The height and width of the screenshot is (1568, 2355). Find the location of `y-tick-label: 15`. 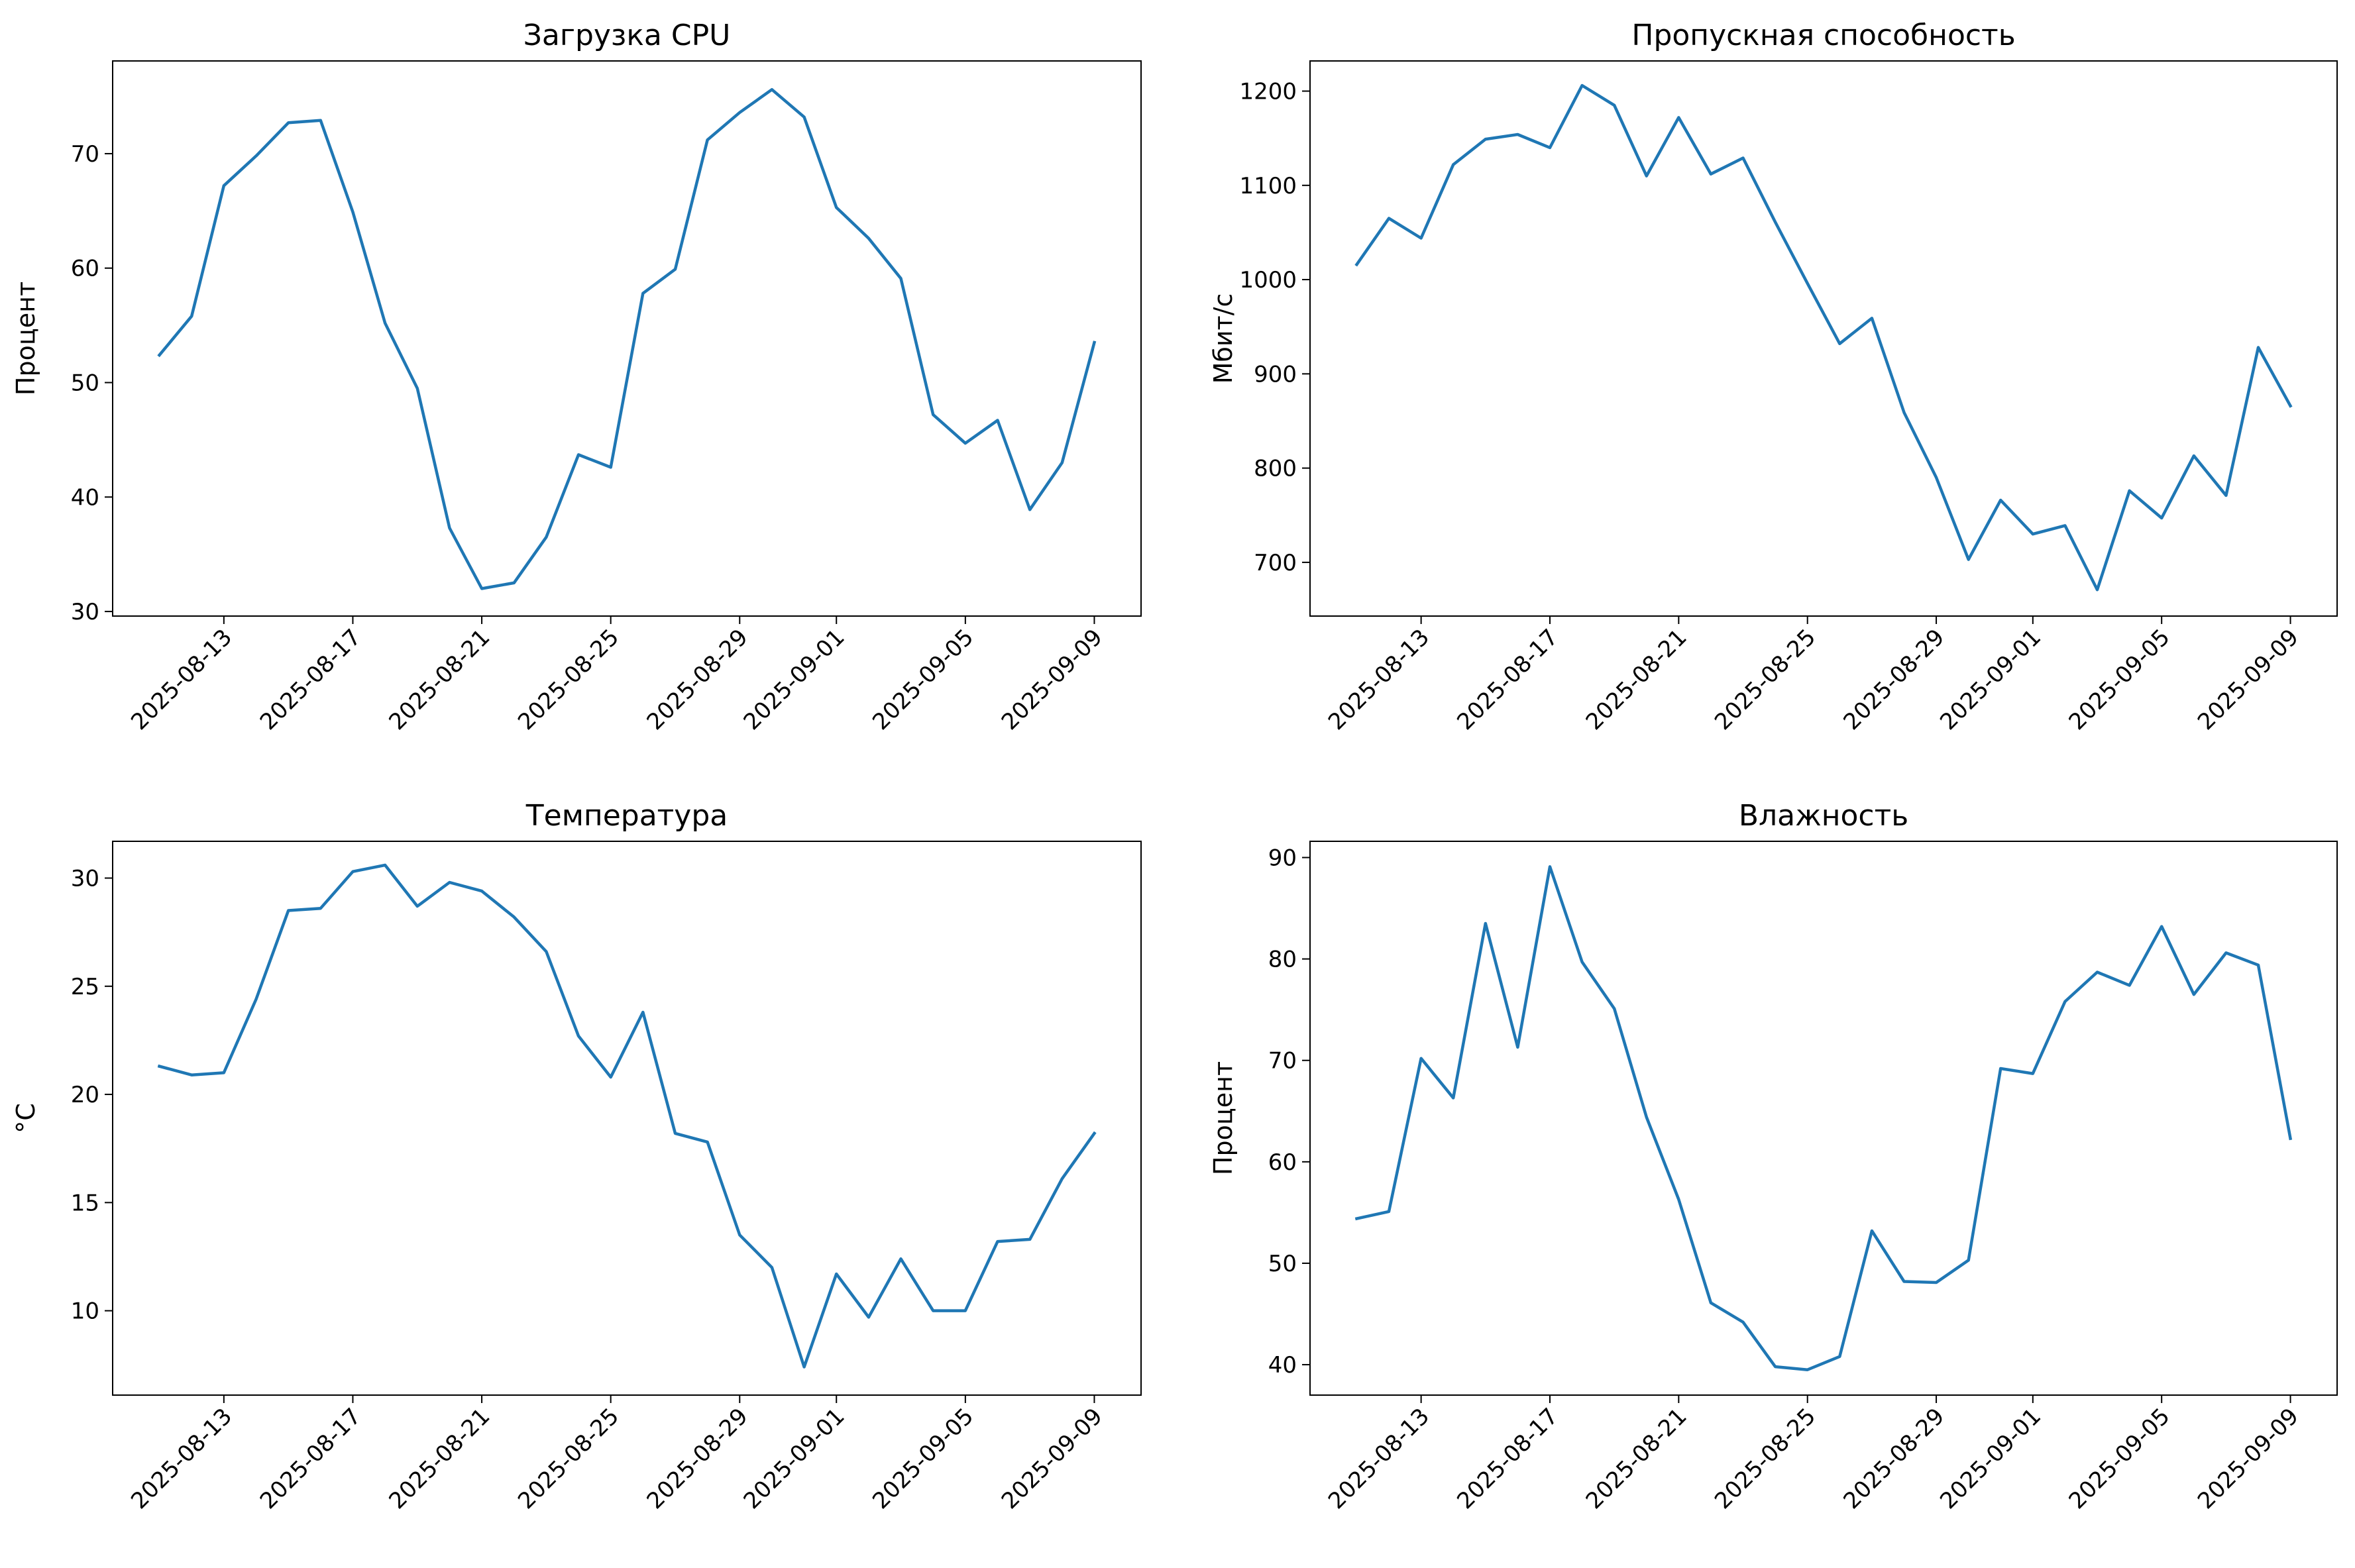

y-tick-label: 15 is located at coordinates (85, 1203).